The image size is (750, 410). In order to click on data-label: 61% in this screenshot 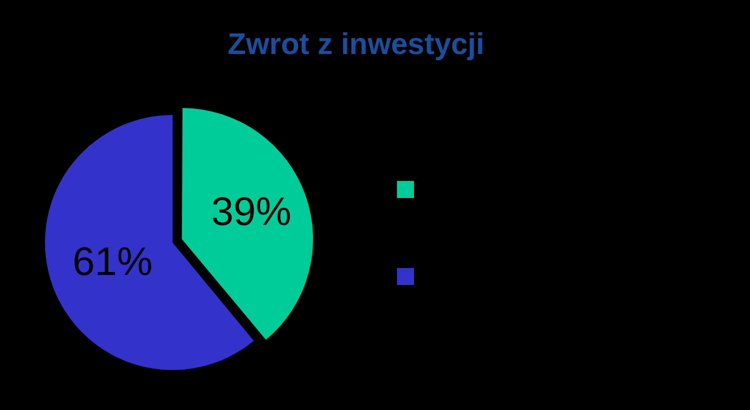, I will do `click(112, 262)`.